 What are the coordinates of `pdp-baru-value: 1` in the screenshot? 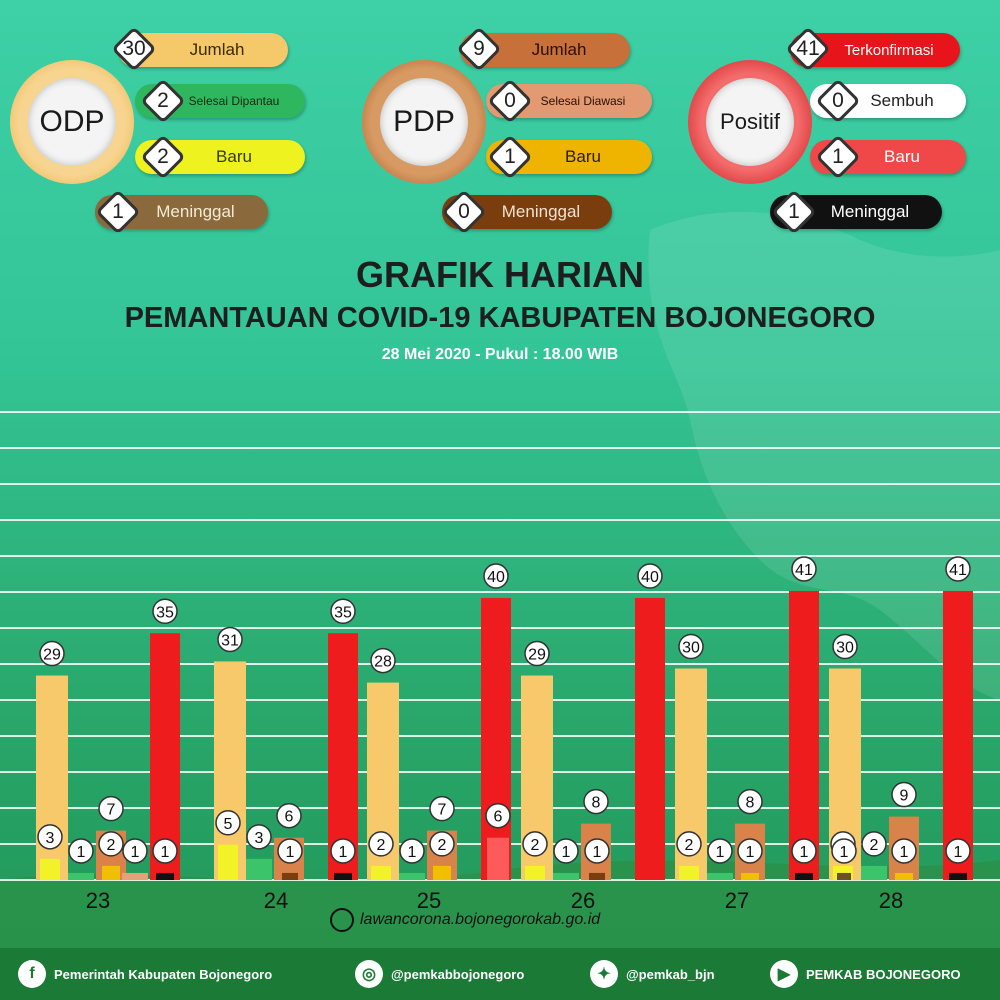 It's located at (510, 156).